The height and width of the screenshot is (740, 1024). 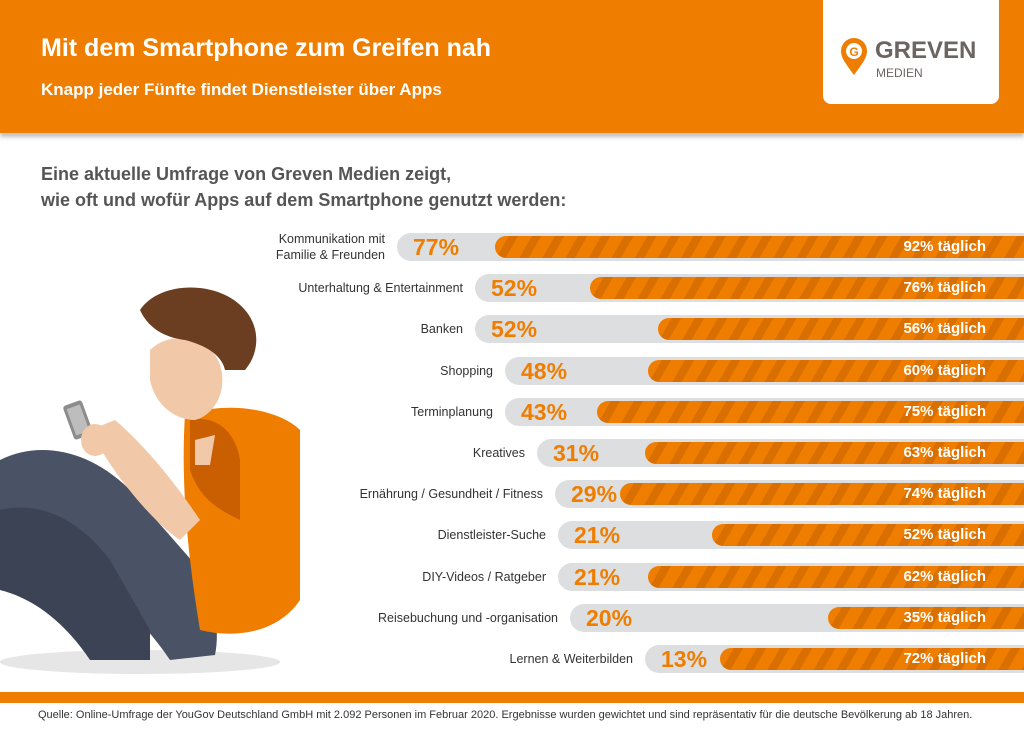 I want to click on usage-value-label: 48%, so click(x=544, y=370).